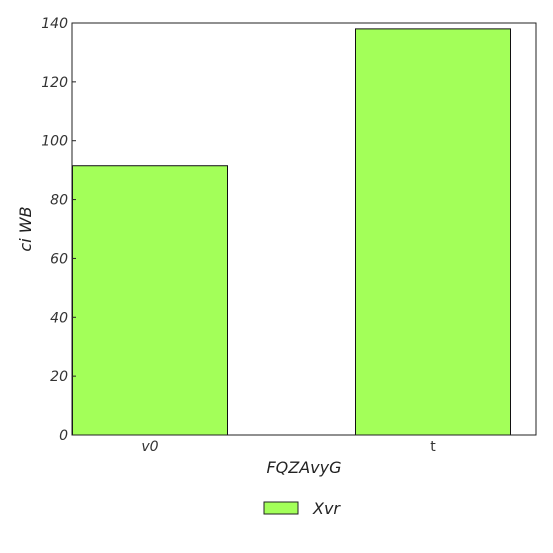 The image size is (553, 553). I want to click on legend-label: Xvr, so click(326, 508).